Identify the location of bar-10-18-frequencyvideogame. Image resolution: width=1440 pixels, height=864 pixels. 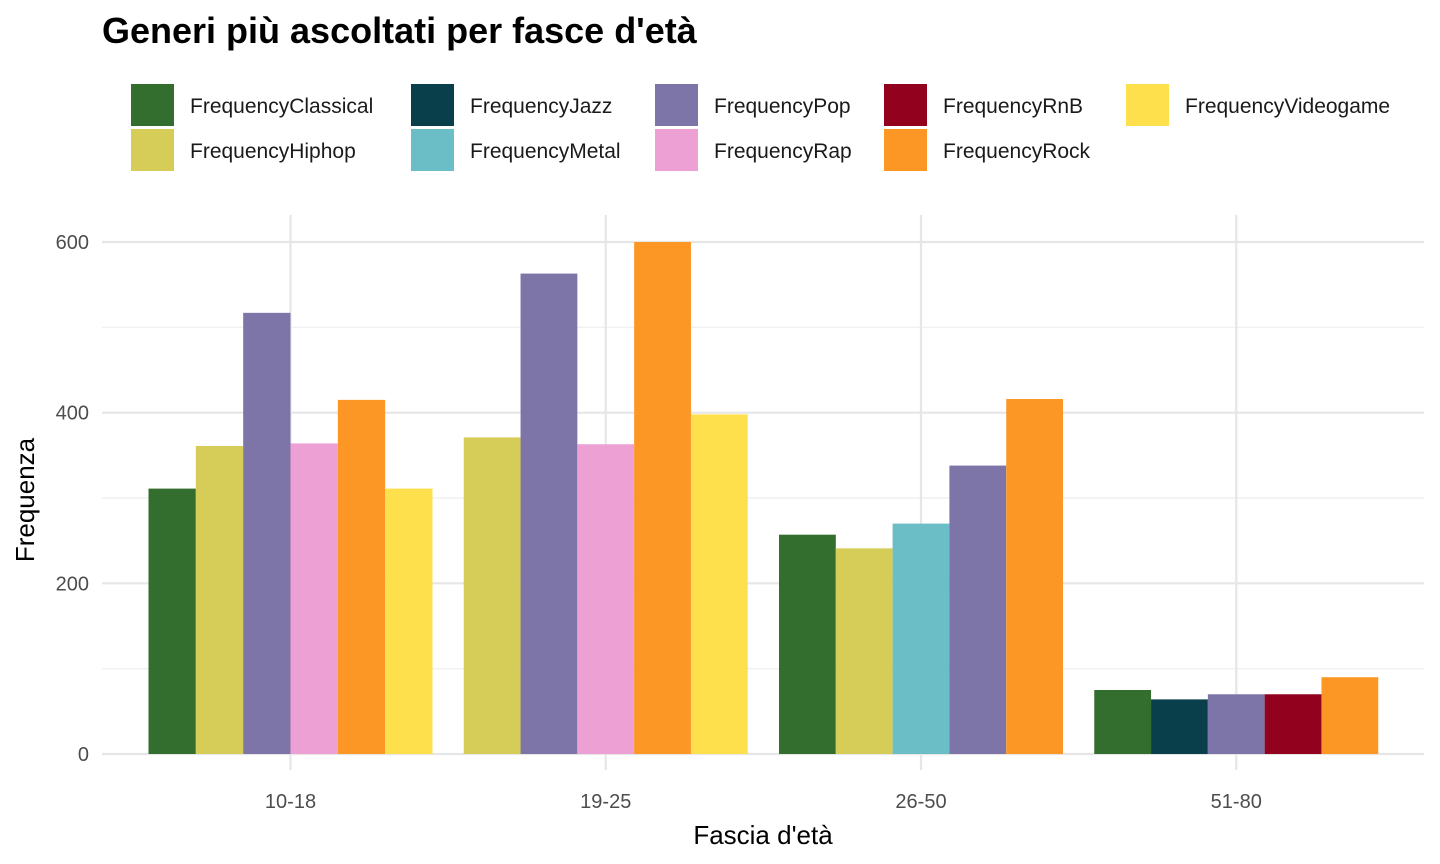
(409, 621).